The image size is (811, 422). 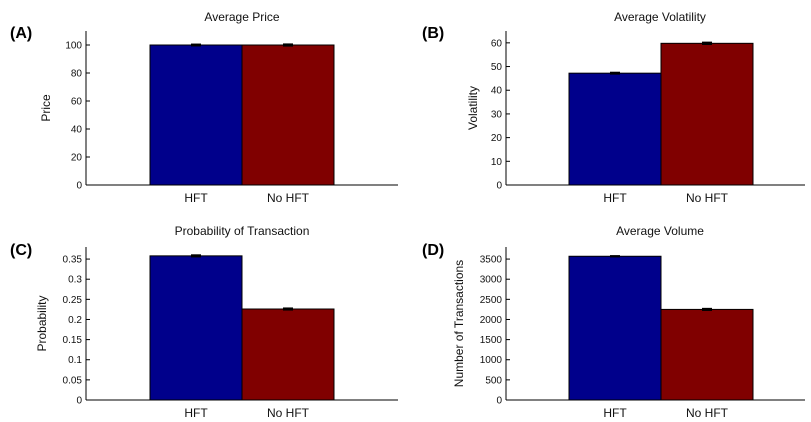 What do you see at coordinates (21, 250) in the screenshot?
I see `panel-letter: (C)` at bounding box center [21, 250].